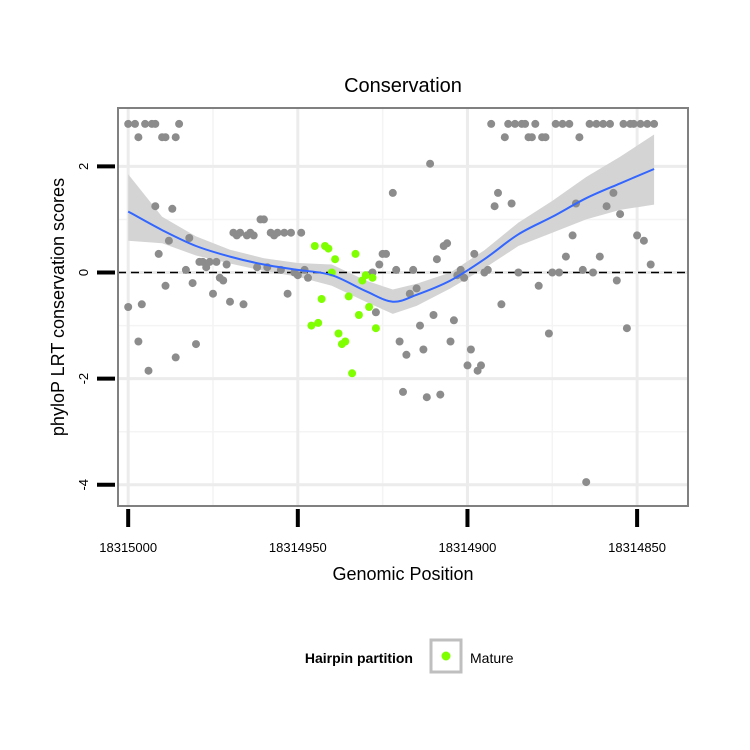  Describe the element at coordinates (58, 307) in the screenshot. I see `y-axis-label: phyloP LRT conservation scores` at that location.